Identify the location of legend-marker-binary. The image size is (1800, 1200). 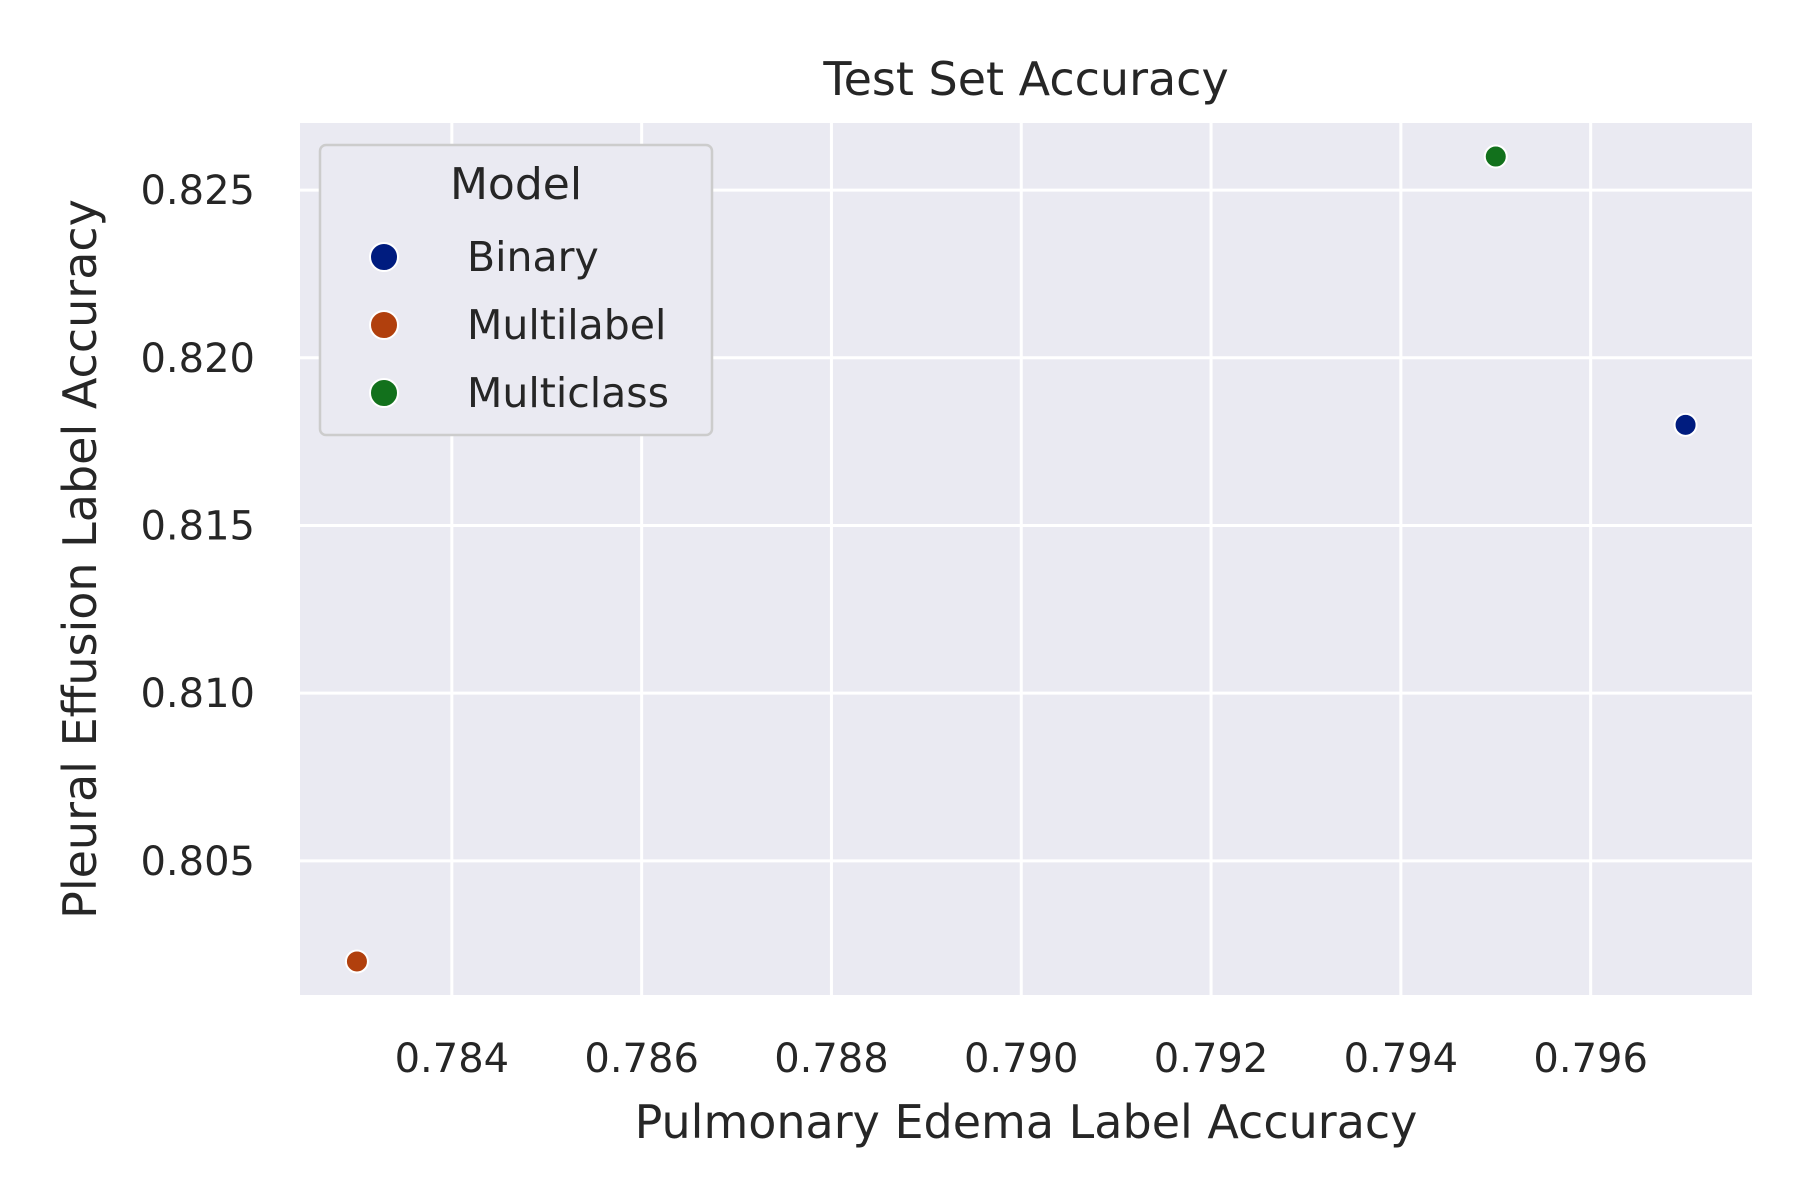
(384, 257).